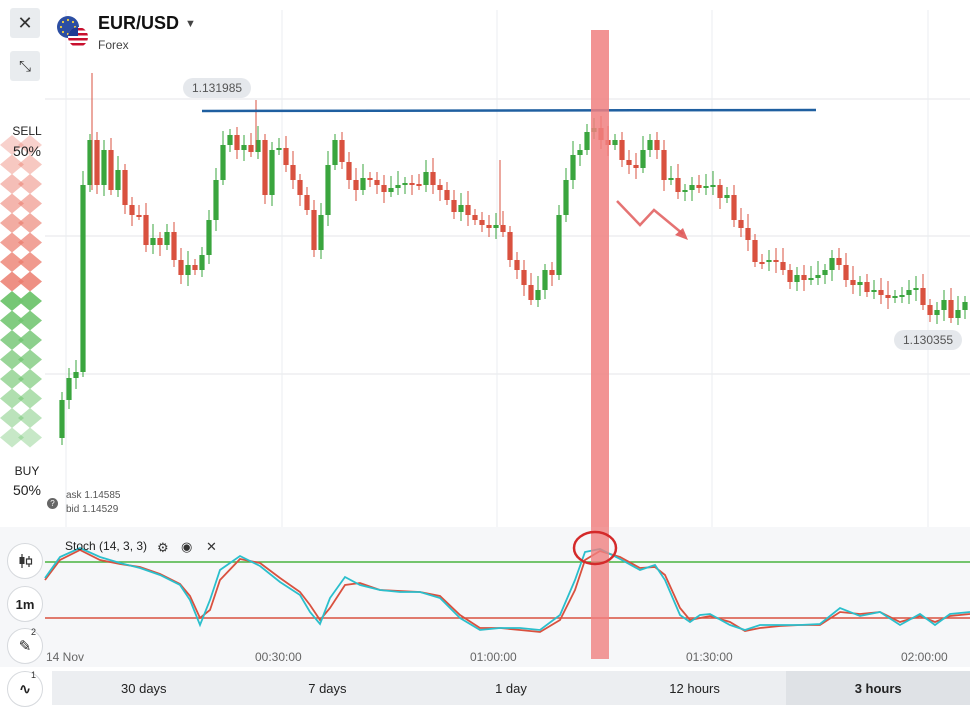 Image resolution: width=970 pixels, height=710 pixels. I want to click on drawing-tools-button: ✎, so click(25, 646).